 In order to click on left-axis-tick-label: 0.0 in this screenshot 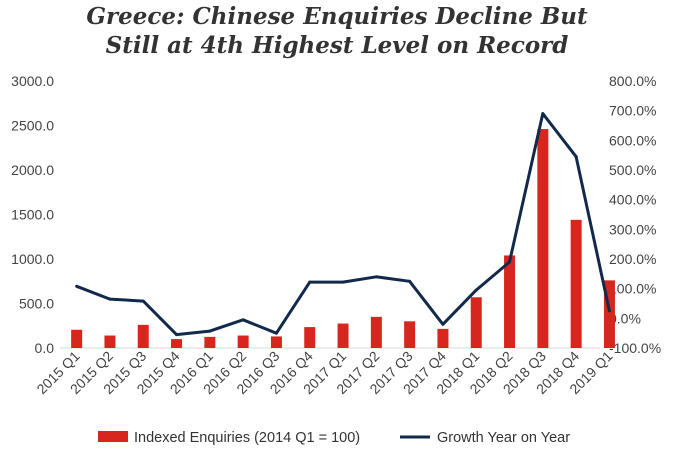, I will do `click(45, 348)`.